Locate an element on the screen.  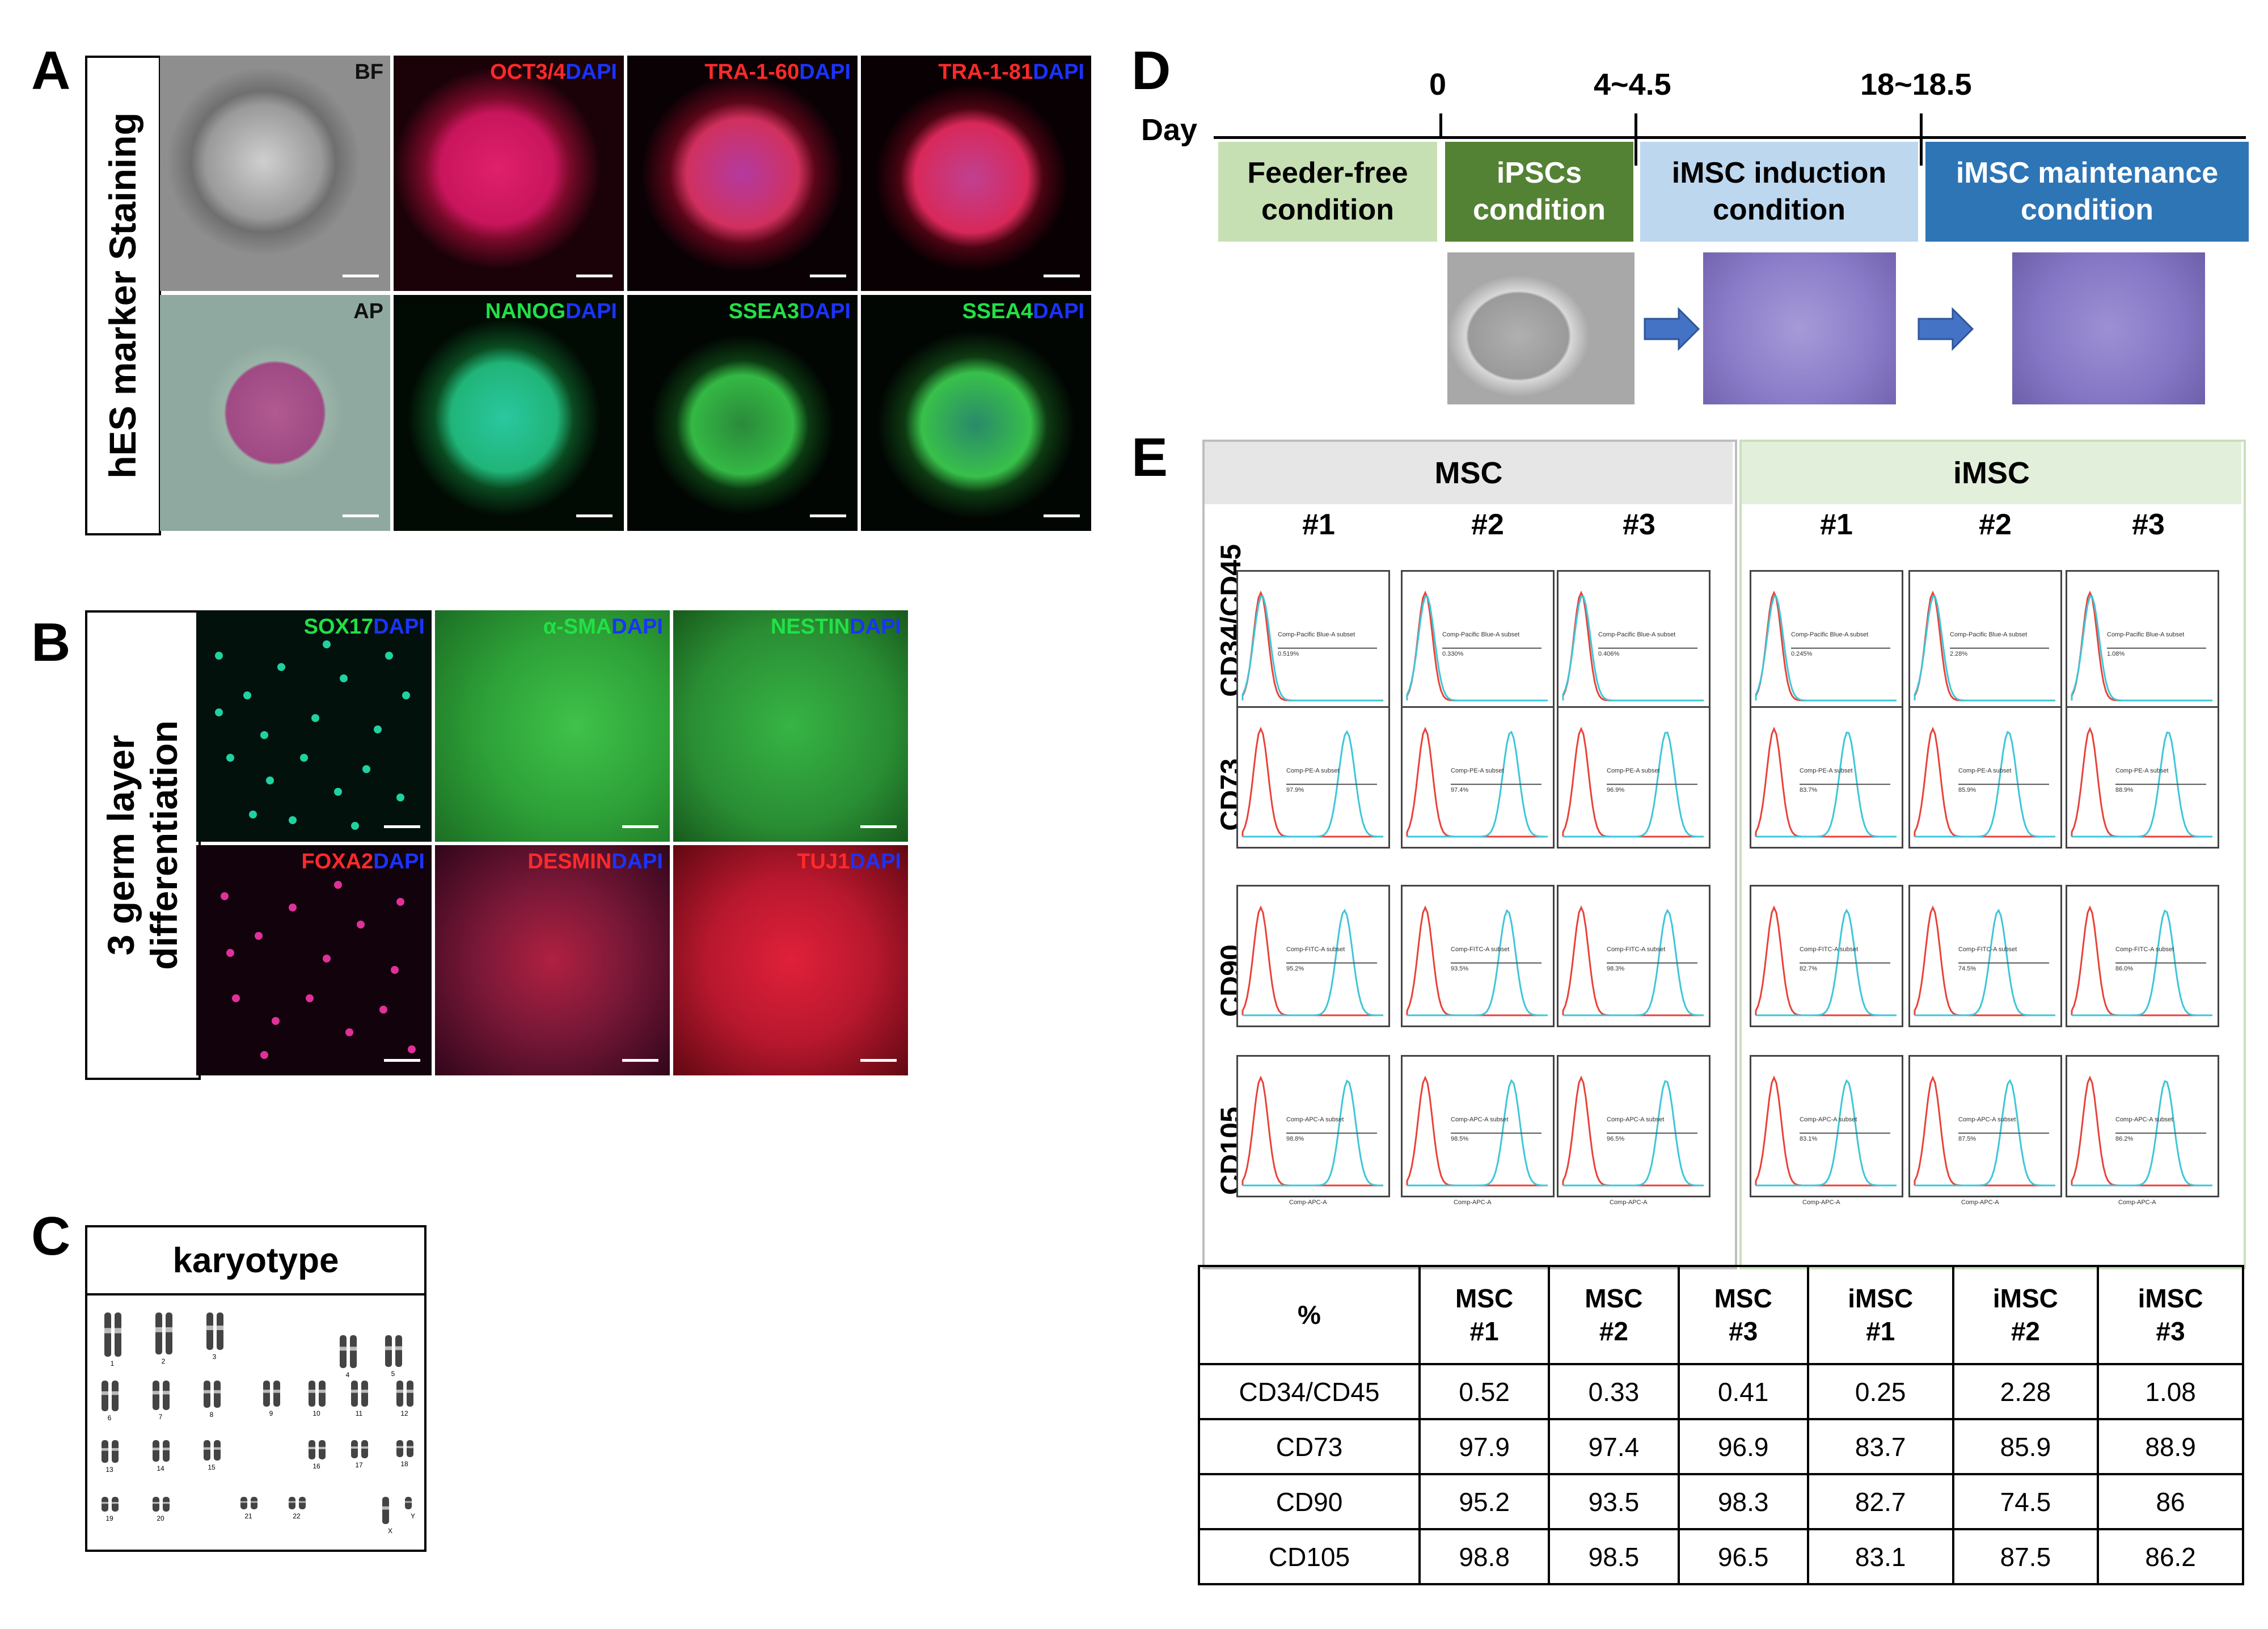
table-cell: 88.9 is located at coordinates (2170, 1446).